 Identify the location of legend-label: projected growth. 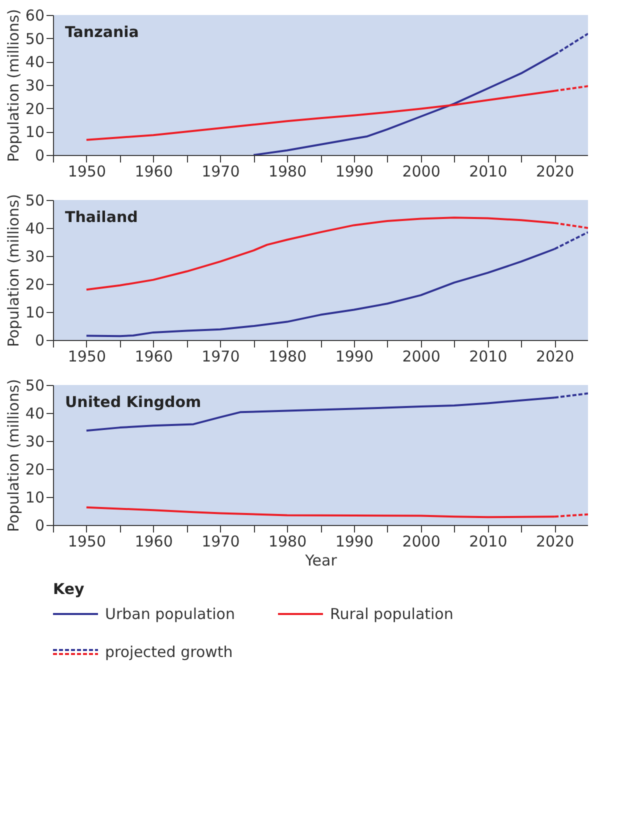
(169, 652).